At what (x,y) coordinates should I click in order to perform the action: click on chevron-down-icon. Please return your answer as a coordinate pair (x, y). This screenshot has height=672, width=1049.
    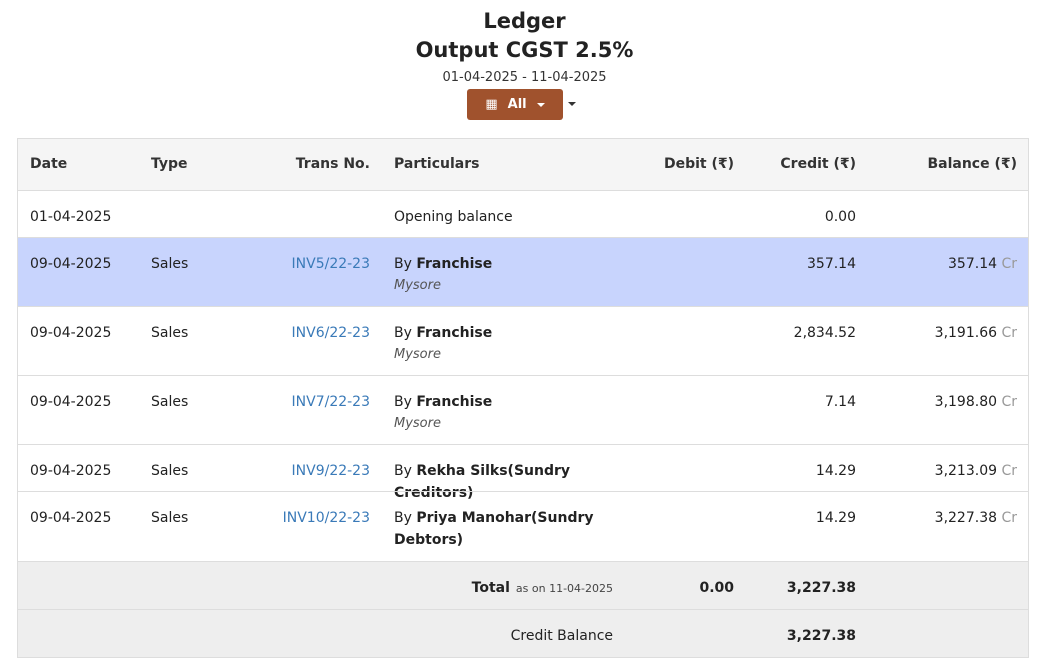
    Looking at the image, I should click on (540, 104).